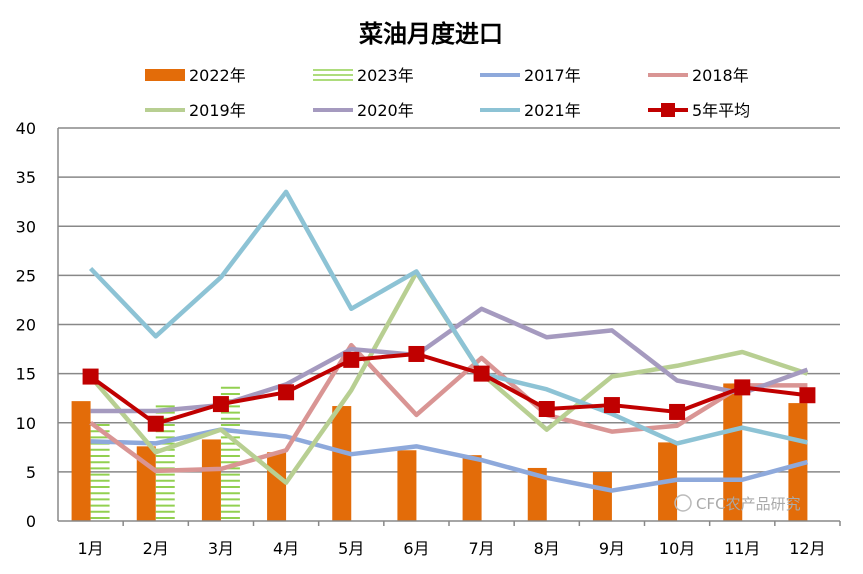  What do you see at coordinates (165, 75) in the screenshot?
I see `legend-swatch` at bounding box center [165, 75].